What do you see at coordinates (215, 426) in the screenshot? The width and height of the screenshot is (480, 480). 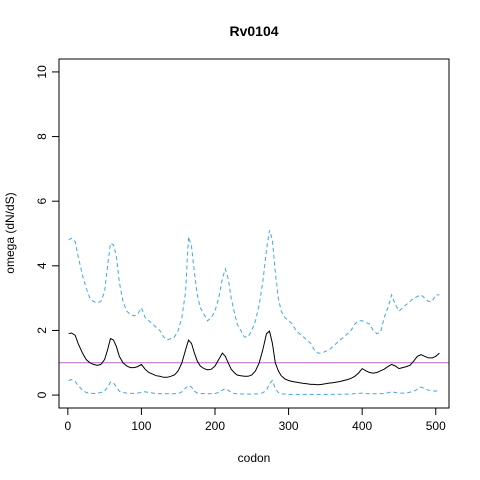 I see `x-tick-label: 200` at bounding box center [215, 426].